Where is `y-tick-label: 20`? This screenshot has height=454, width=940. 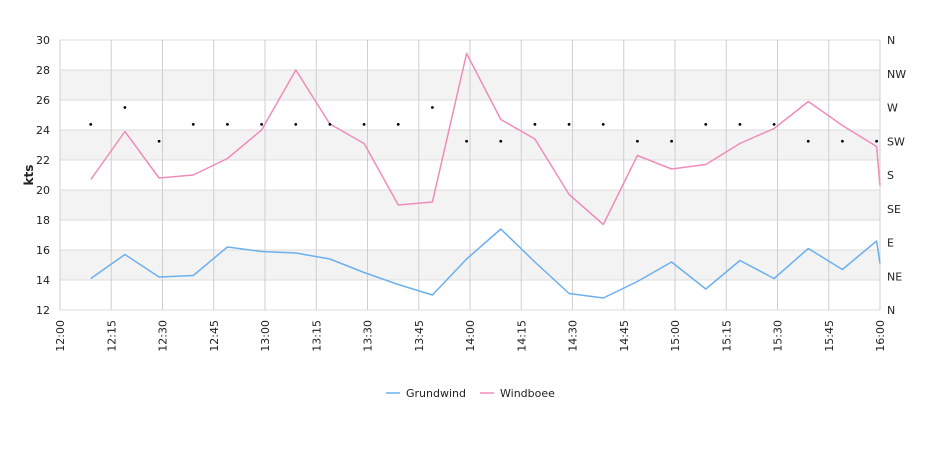 y-tick-label: 20 is located at coordinates (43, 190).